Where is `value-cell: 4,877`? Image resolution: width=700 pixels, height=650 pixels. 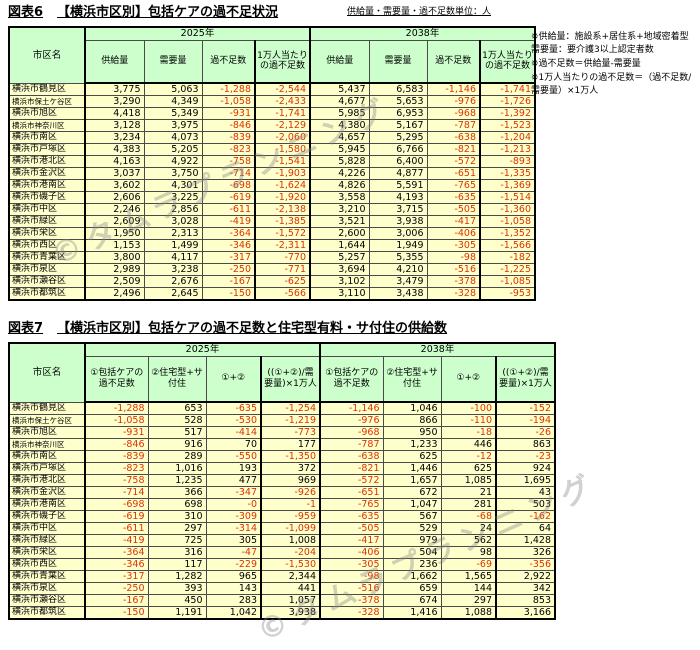
value-cell: 4,877 is located at coordinates (398, 173).